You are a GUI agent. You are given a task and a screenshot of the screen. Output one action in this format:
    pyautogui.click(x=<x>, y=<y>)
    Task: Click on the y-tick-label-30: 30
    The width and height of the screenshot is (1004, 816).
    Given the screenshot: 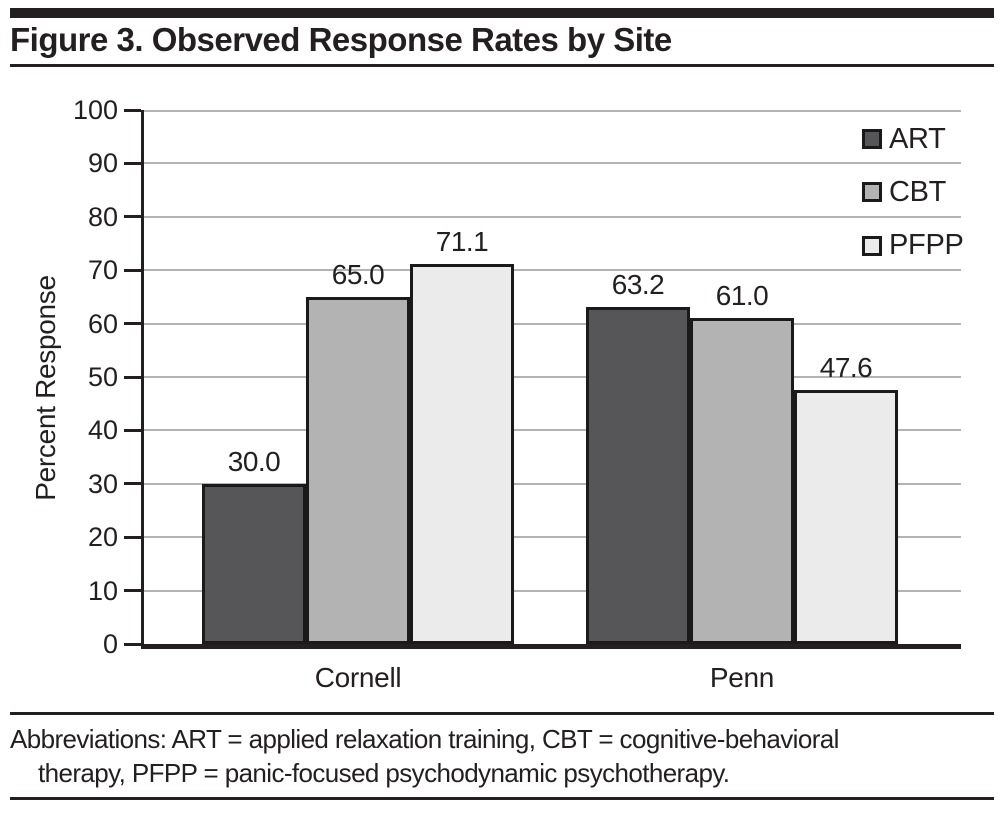 What is the action you would take?
    pyautogui.click(x=102, y=483)
    